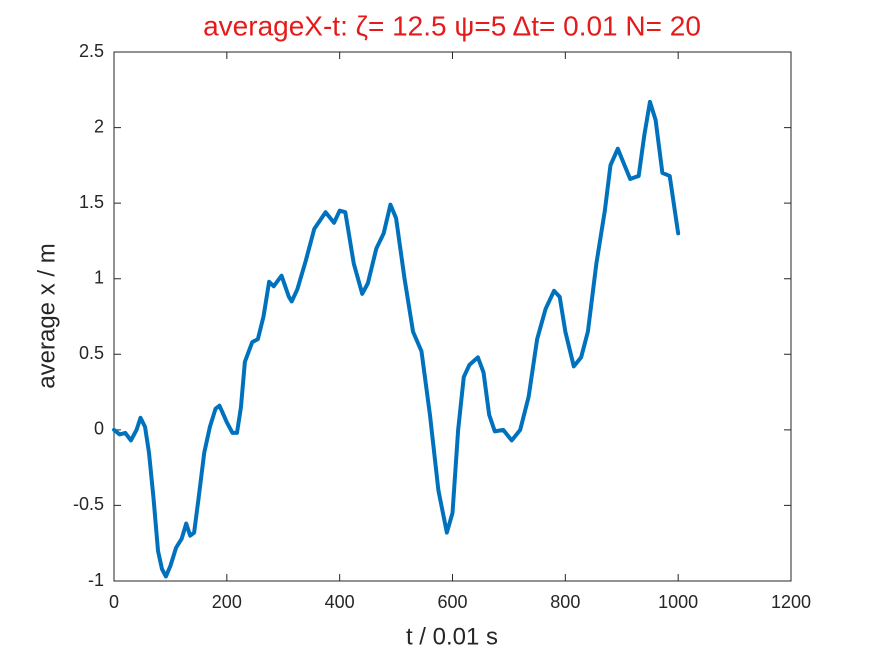  Describe the element at coordinates (678, 602) in the screenshot. I see `x-tick-label: 1000` at that location.